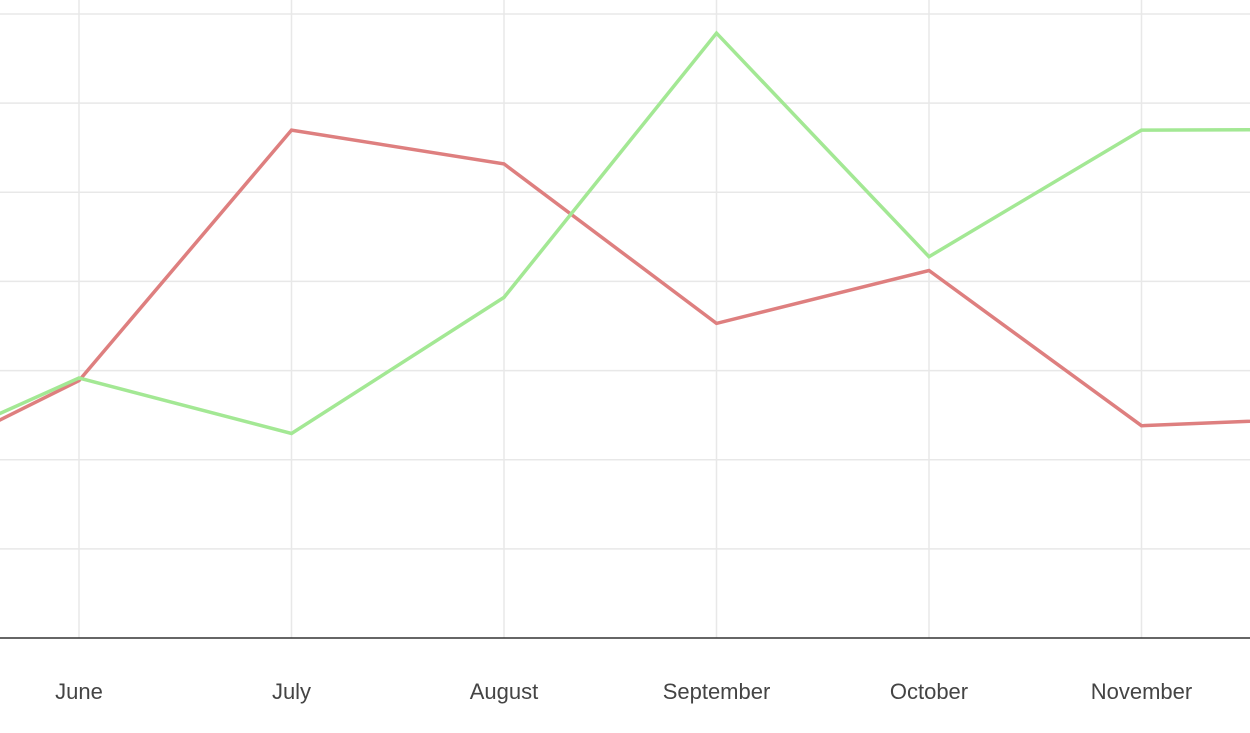 The height and width of the screenshot is (733, 1250). What do you see at coordinates (1141, 691) in the screenshot?
I see `x-tick-label: November` at bounding box center [1141, 691].